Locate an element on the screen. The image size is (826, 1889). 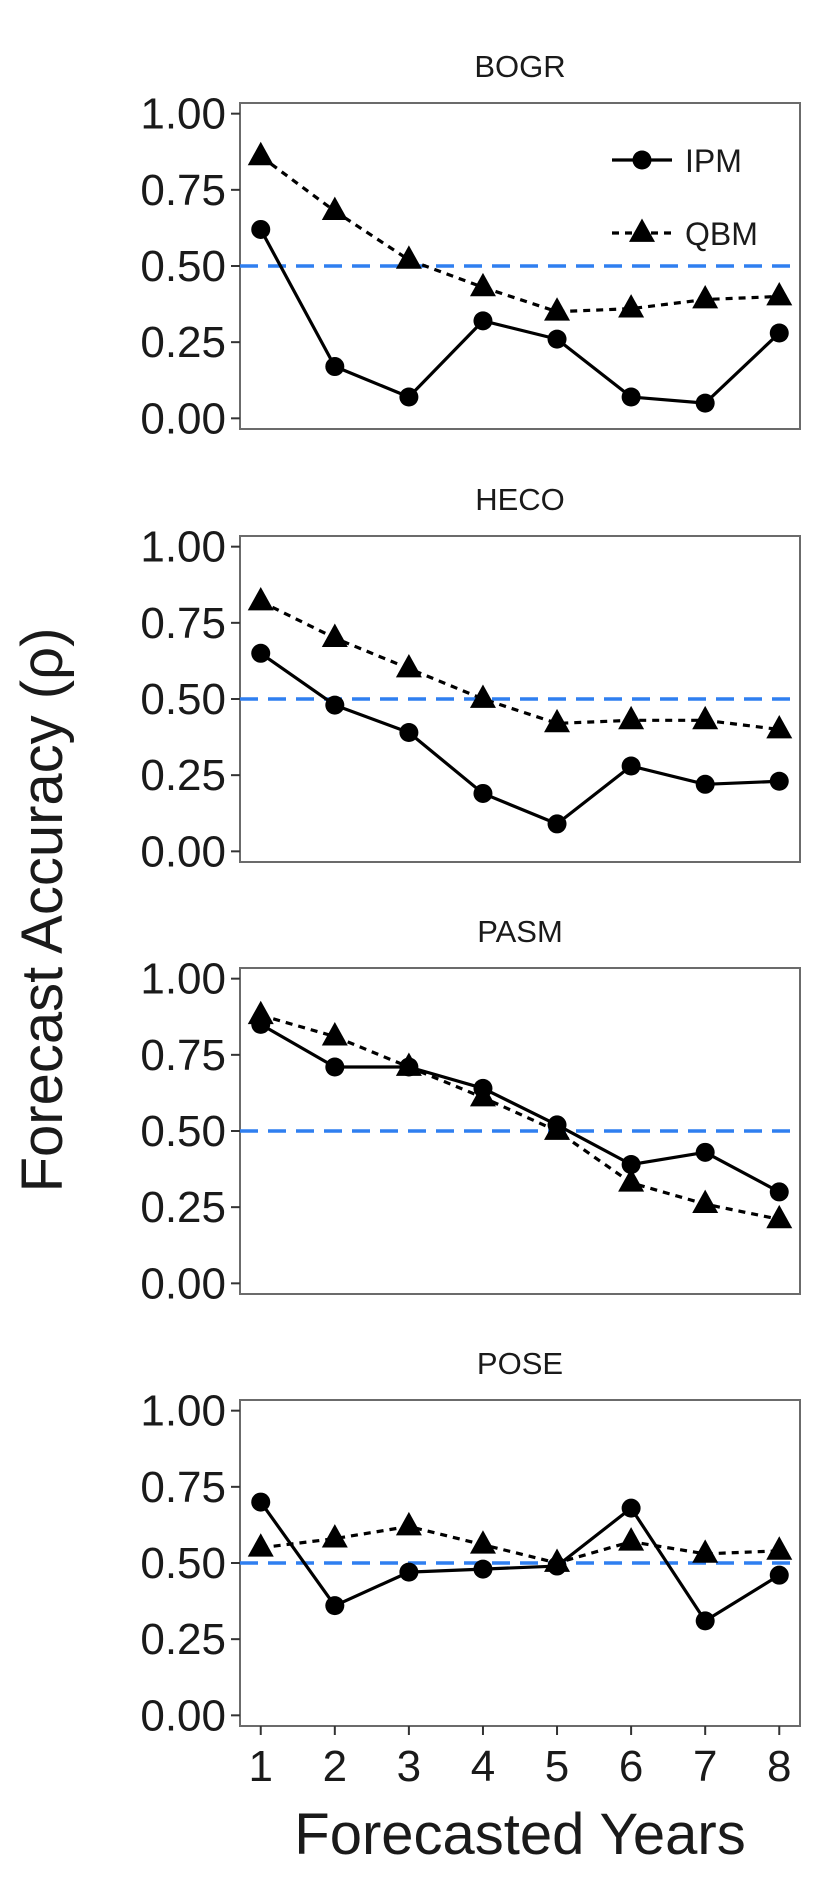
legend: IPM QBM is located at coordinates (685, 197).